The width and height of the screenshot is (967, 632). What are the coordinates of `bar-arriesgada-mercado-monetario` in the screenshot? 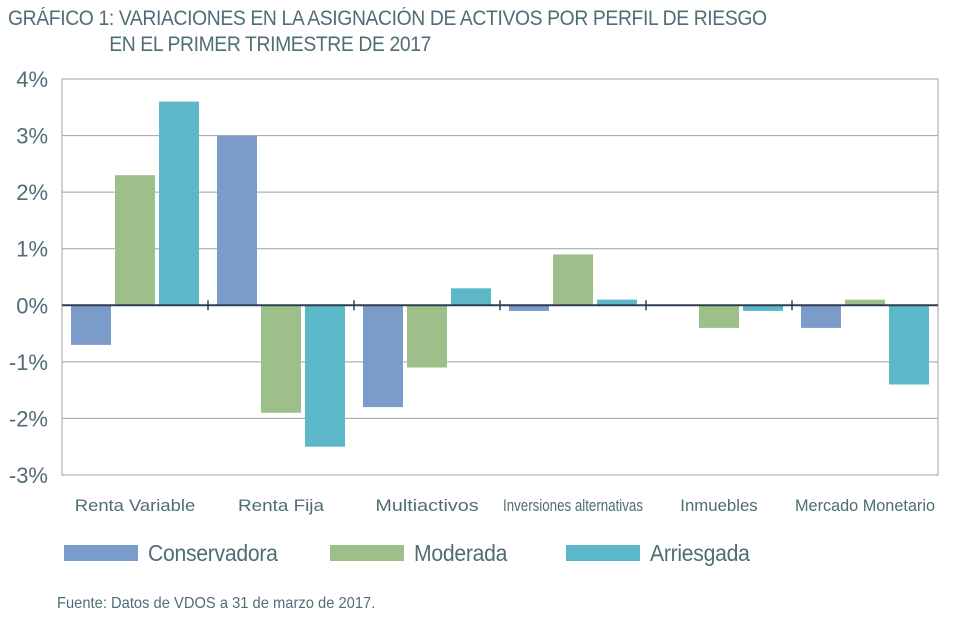 It's located at (909, 345).